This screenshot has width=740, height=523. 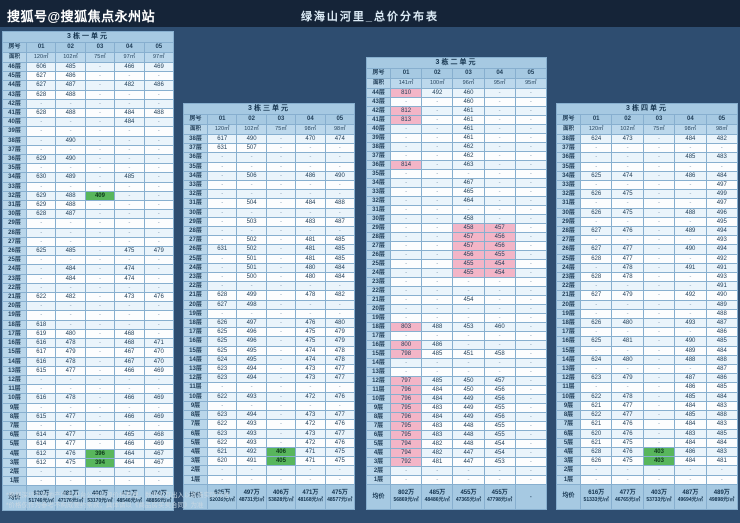 I want to click on floor-label: 30层, so click(x=14, y=214).